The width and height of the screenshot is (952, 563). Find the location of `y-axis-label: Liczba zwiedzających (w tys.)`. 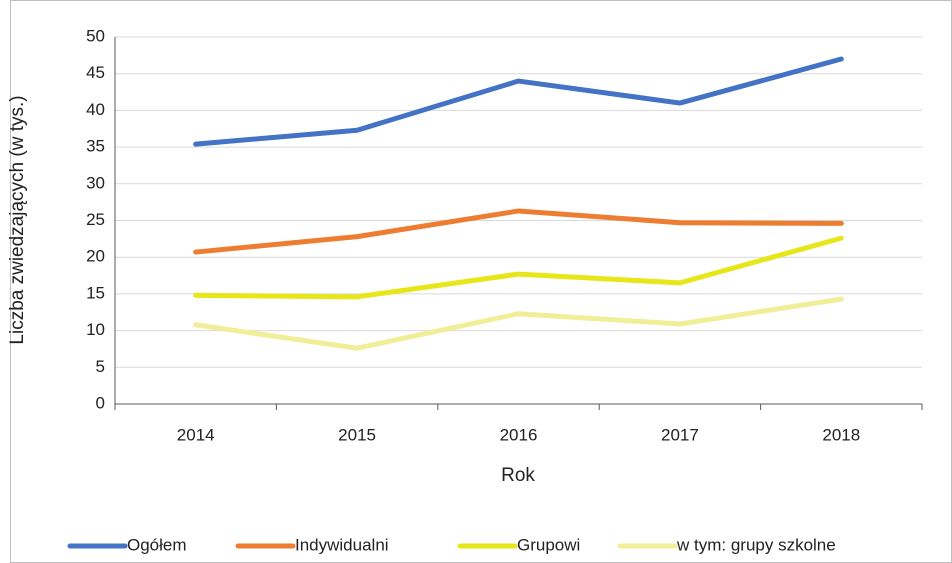

y-axis-label: Liczba zwiedzających (w tys.) is located at coordinates (17, 219).